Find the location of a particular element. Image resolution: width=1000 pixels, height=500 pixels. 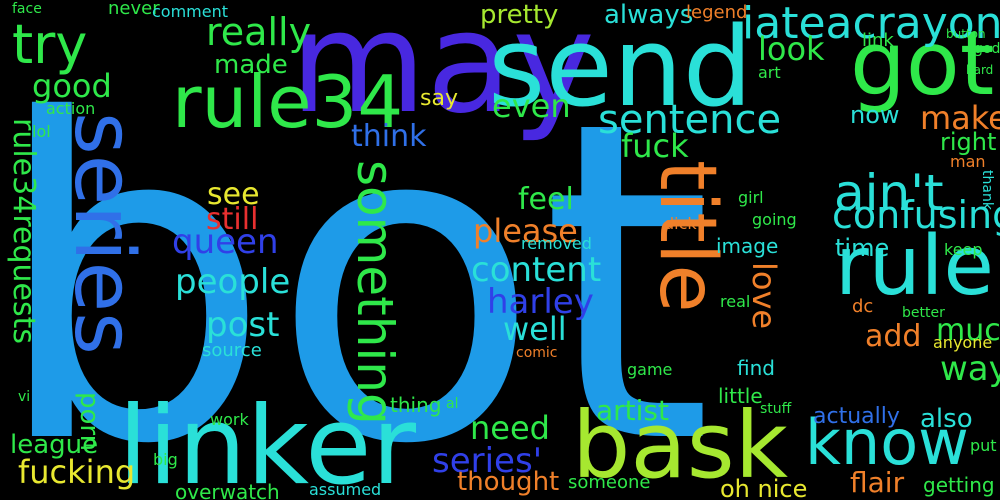

word-people: people is located at coordinates (233, 282).